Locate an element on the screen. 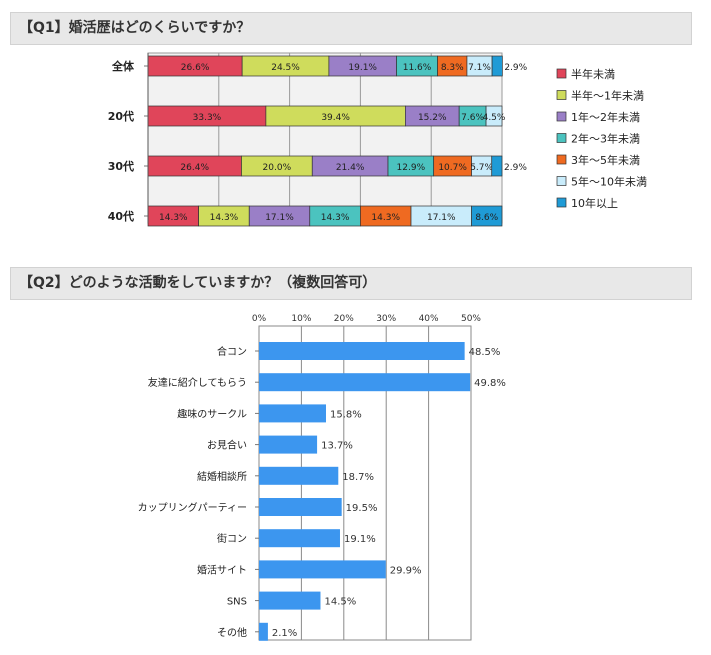 The image size is (711, 655). data-label: 39.4% is located at coordinates (335, 118).